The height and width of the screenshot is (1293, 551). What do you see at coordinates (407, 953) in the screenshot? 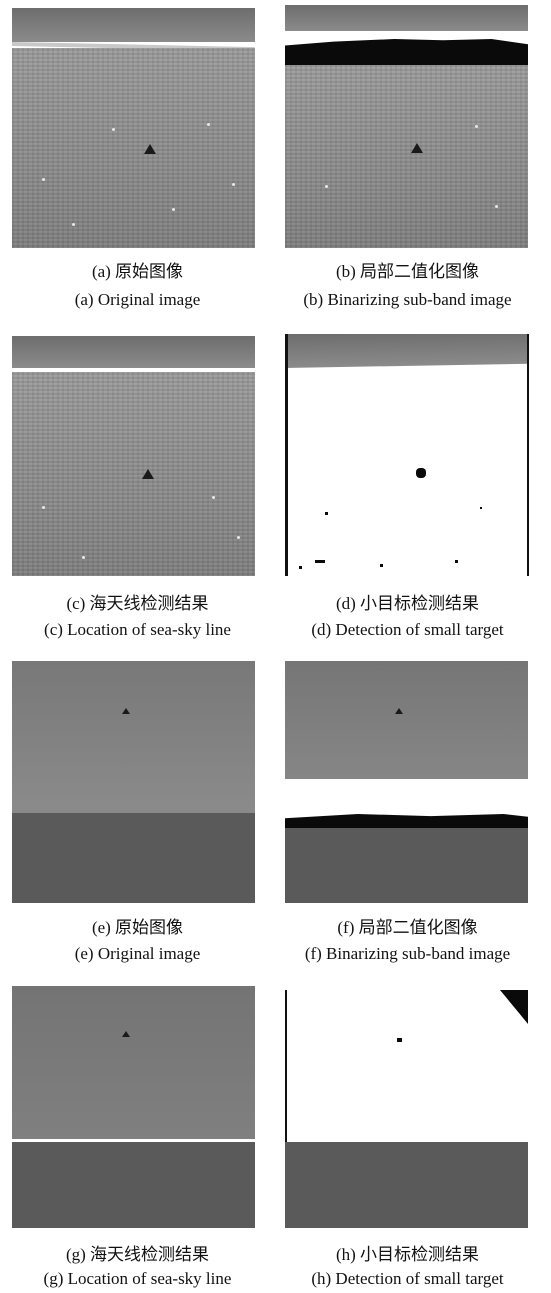
I see `caption-f-en: (f) Binarizing sub-band image` at bounding box center [407, 953].